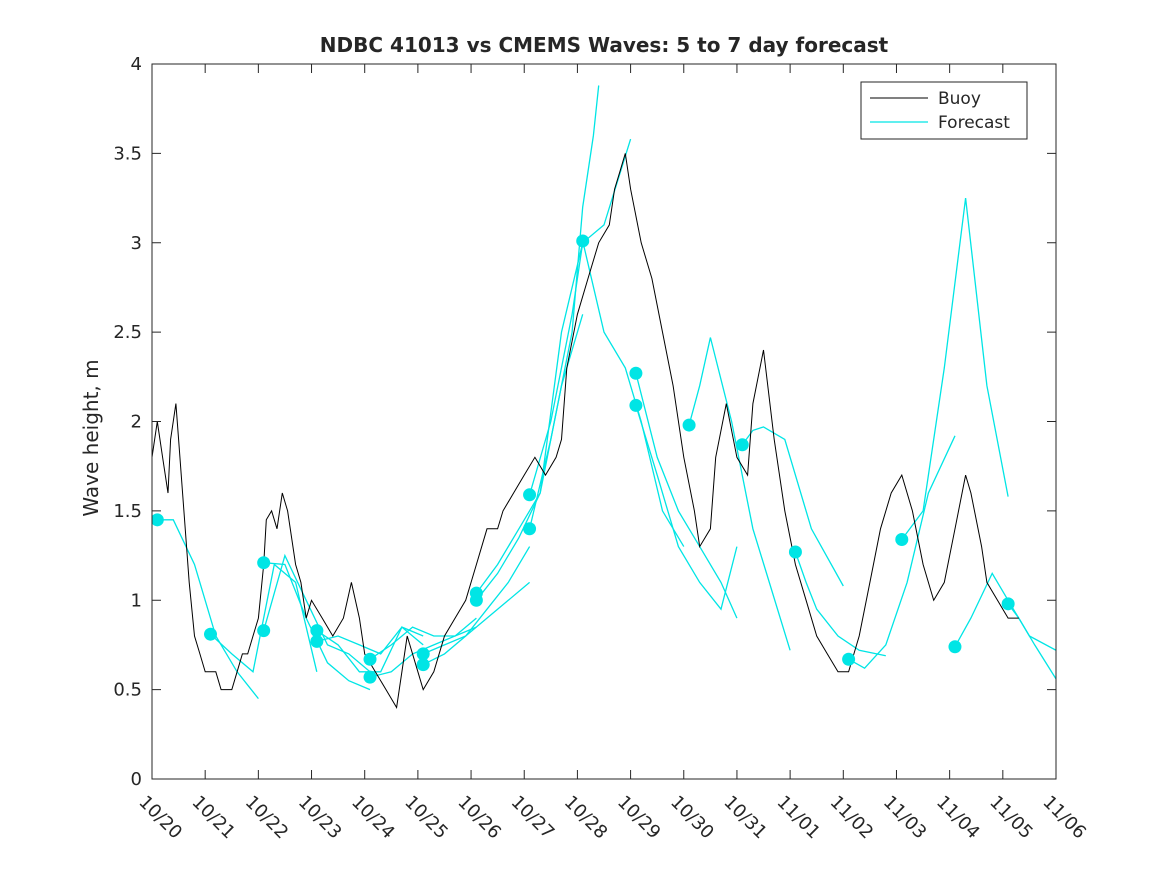 The height and width of the screenshot is (875, 1167). I want to click on y-tick-label: 1, so click(136, 600).